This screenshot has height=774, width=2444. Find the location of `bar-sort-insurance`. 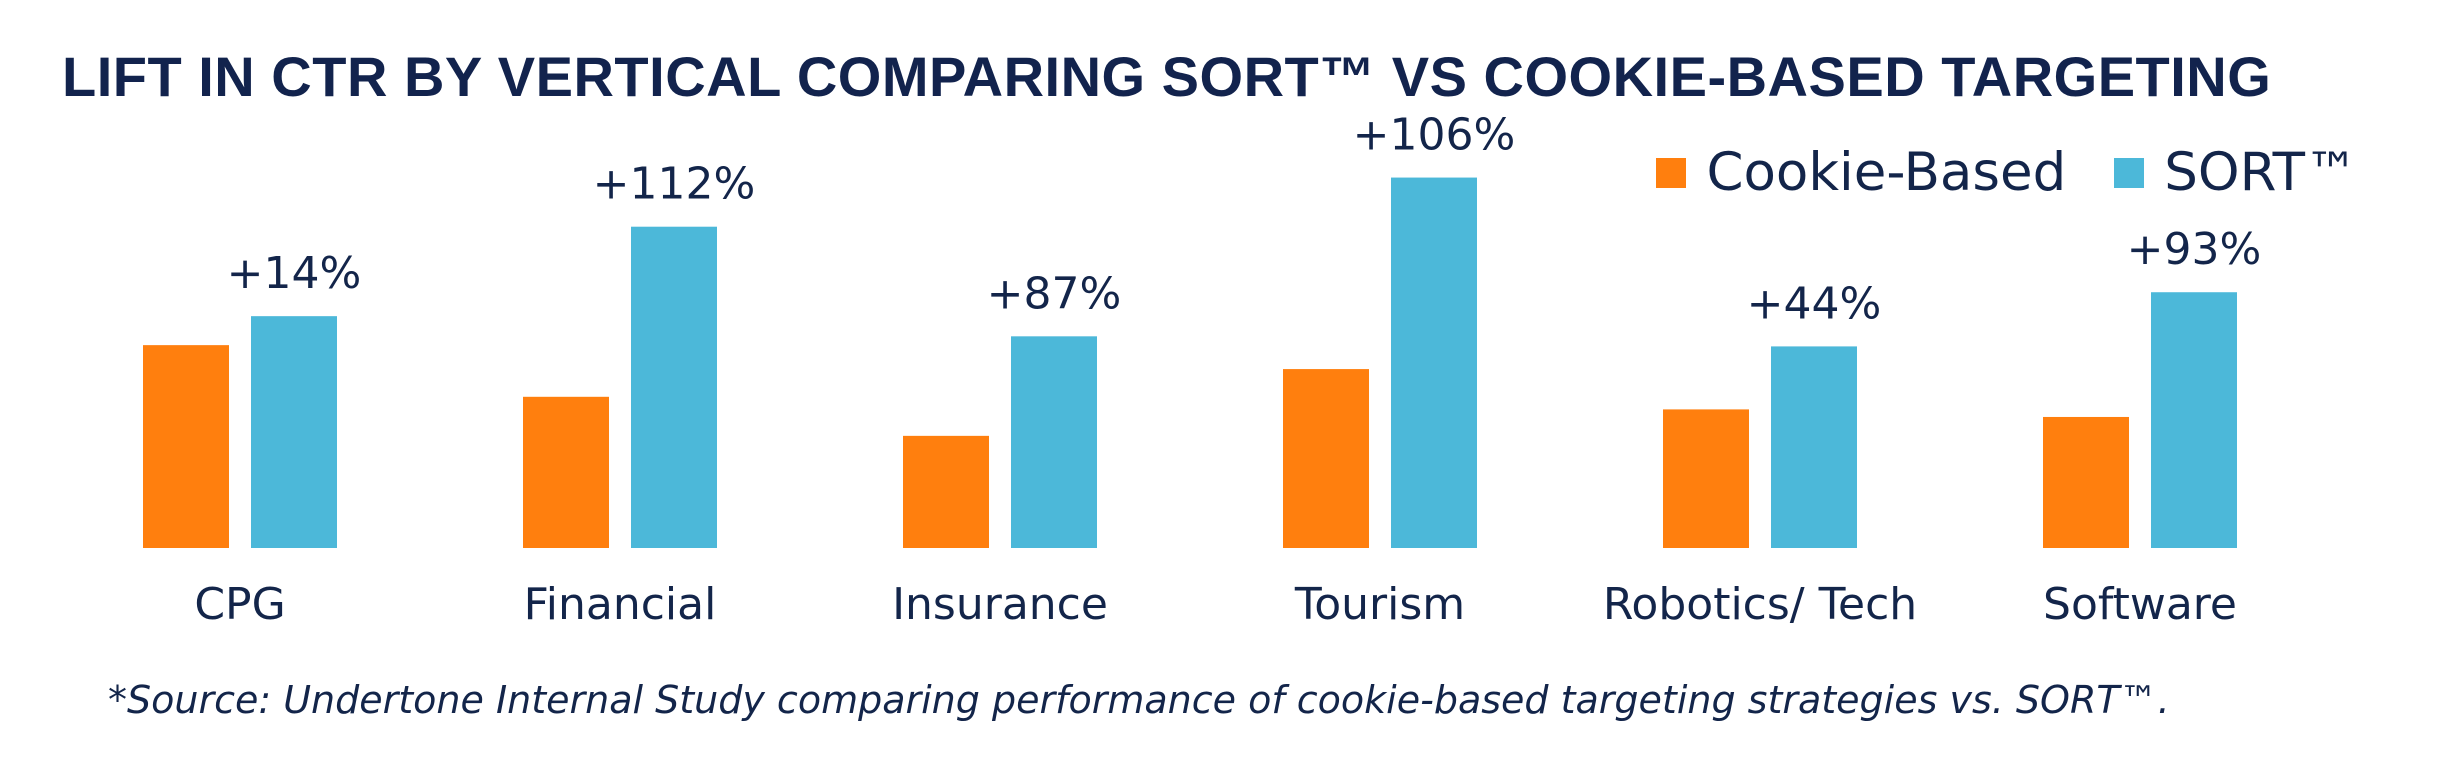

bar-sort-insurance is located at coordinates (1054, 442).